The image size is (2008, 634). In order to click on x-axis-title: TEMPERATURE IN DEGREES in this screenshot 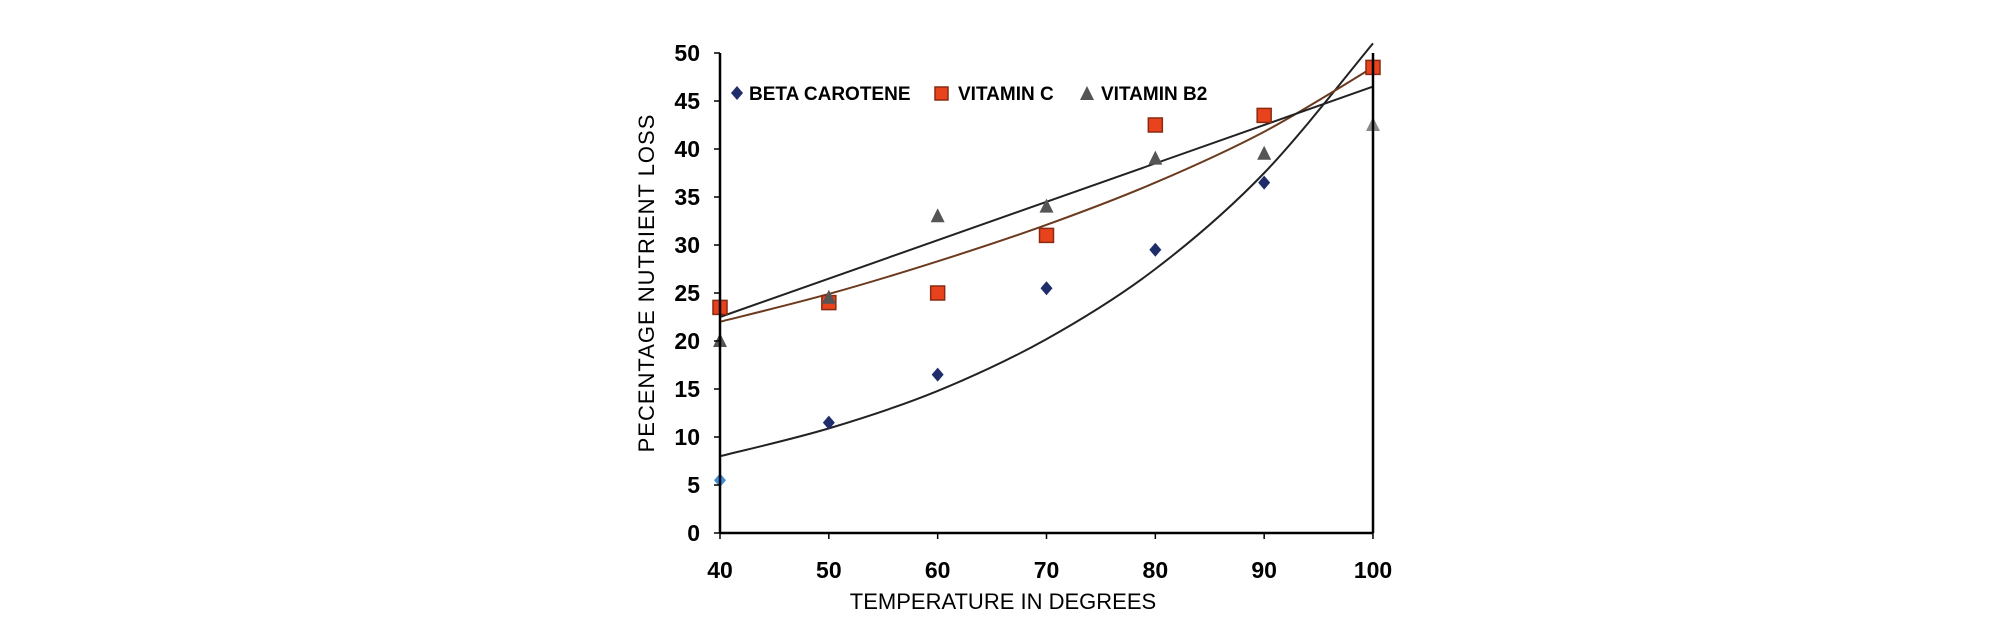, I will do `click(1003, 601)`.